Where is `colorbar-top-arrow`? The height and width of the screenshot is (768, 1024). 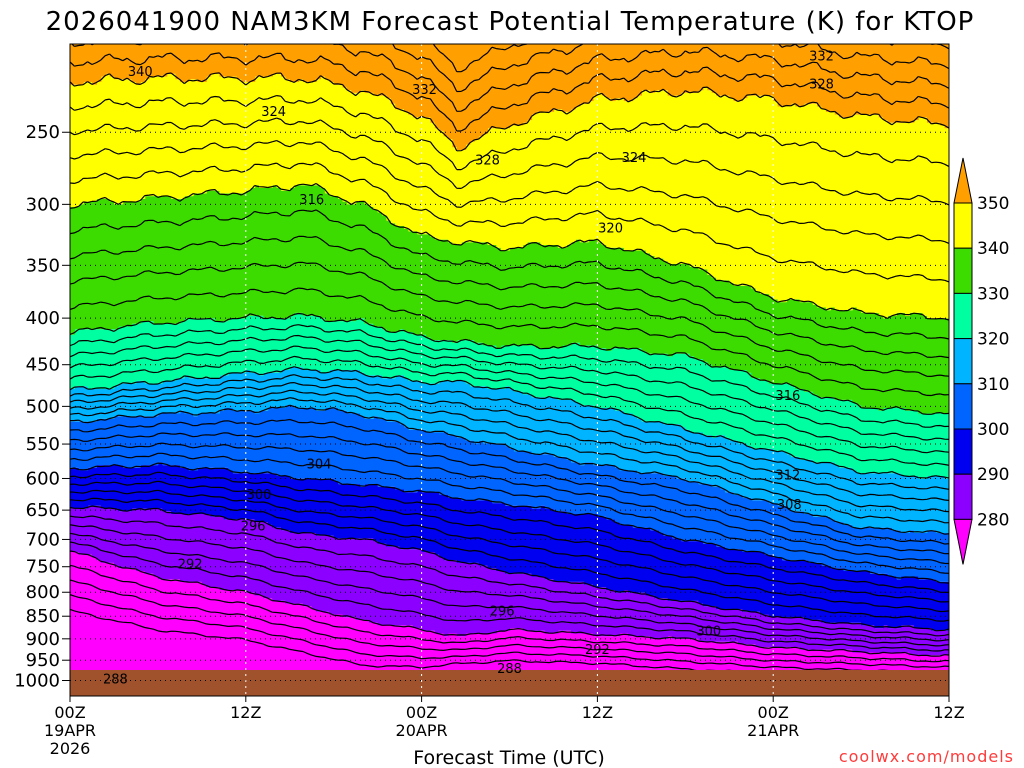
colorbar-top-arrow is located at coordinates (963, 180).